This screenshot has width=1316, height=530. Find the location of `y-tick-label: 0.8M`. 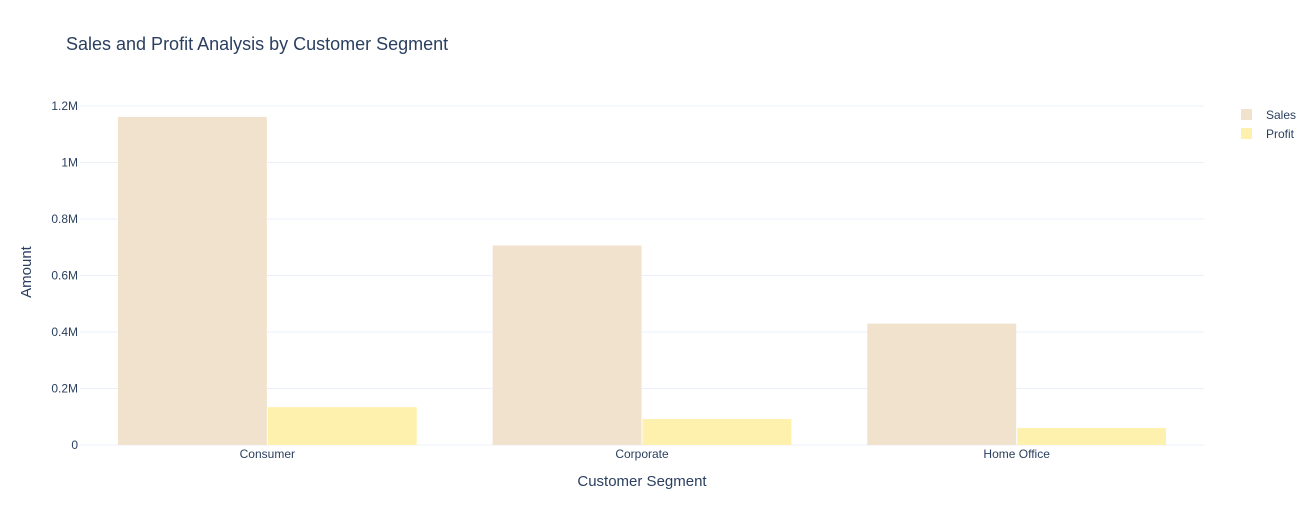

y-tick-label: 0.8M is located at coordinates (64, 219).